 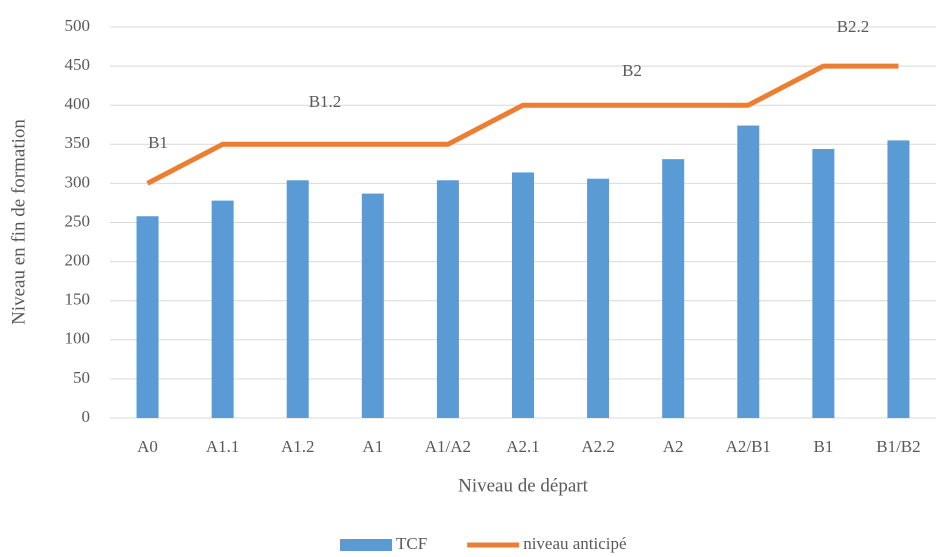 What do you see at coordinates (823, 446) in the screenshot?
I see `x-tick-label: B1` at bounding box center [823, 446].